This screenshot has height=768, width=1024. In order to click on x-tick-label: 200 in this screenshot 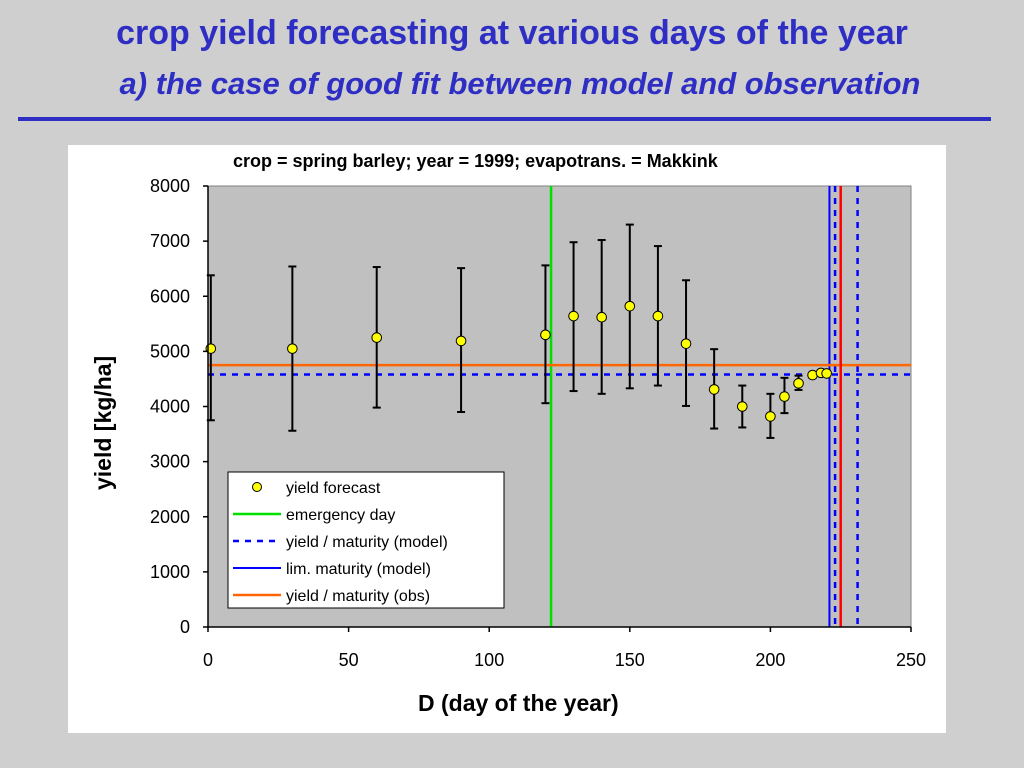, I will do `click(770, 660)`.